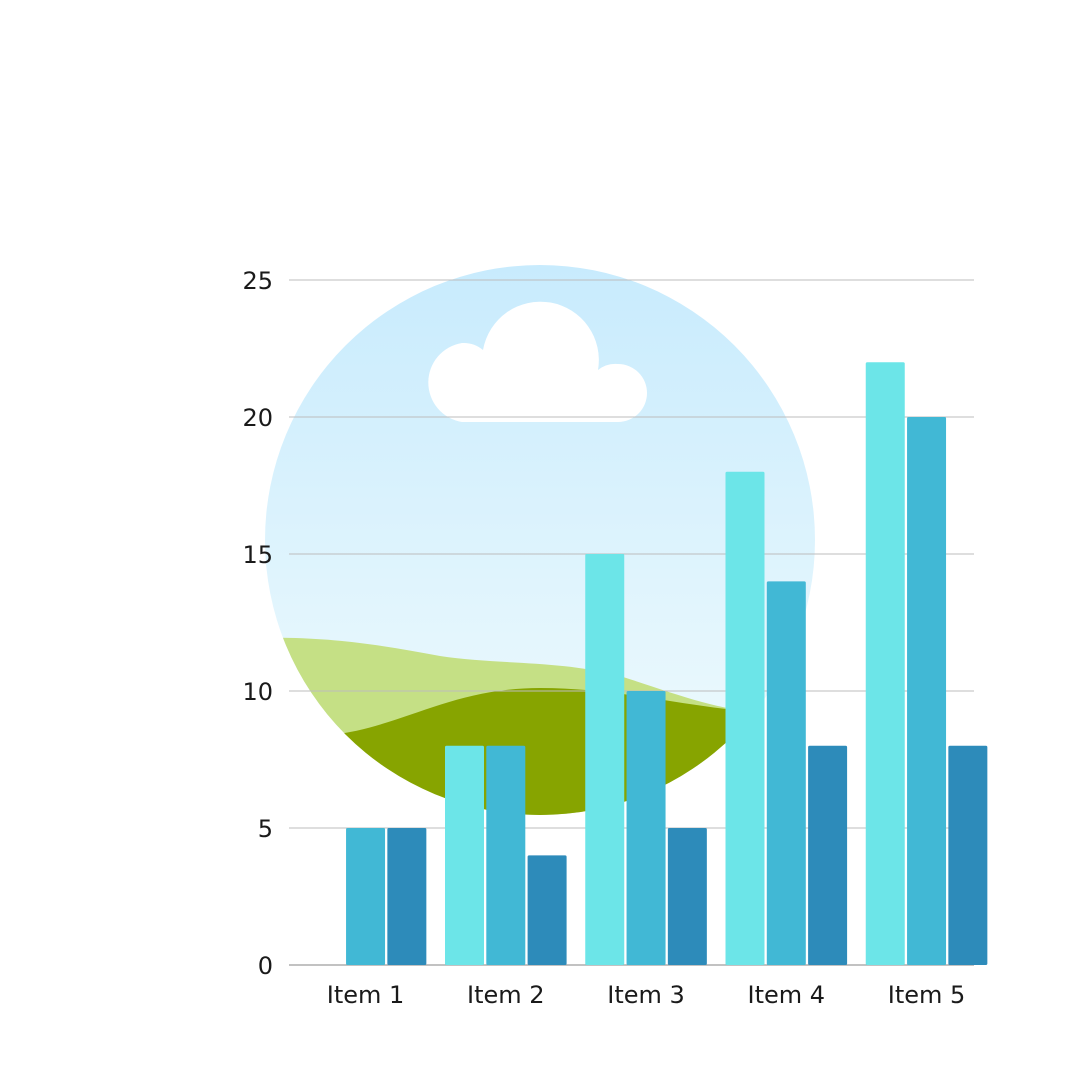 This screenshot has height=1080, width=1080. Describe the element at coordinates (257, 418) in the screenshot. I see `y-tick-label: 20` at that location.